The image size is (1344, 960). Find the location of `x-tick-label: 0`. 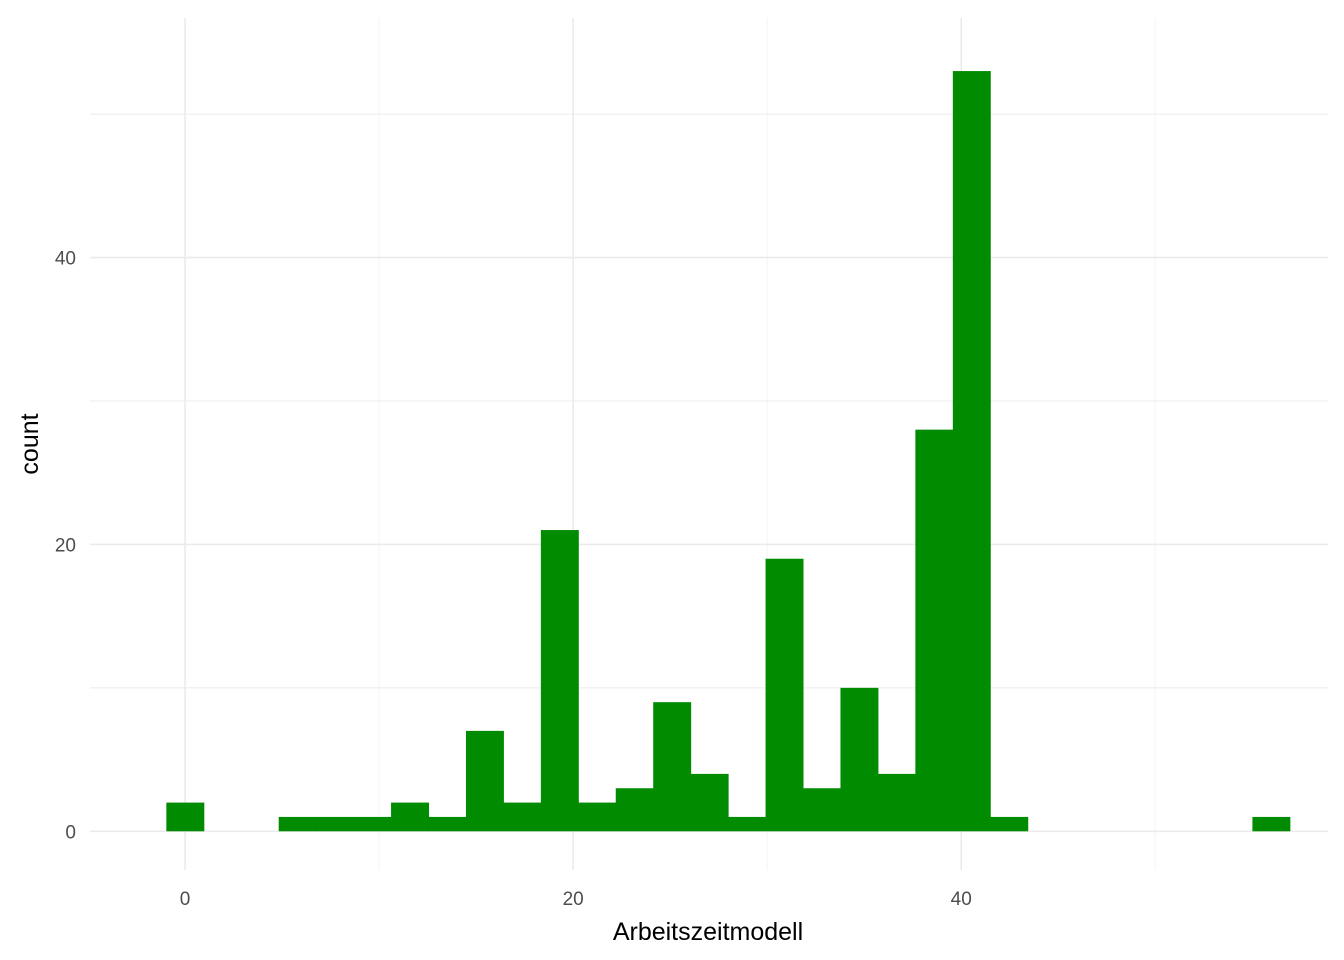

x-tick-label: 0 is located at coordinates (185, 899).